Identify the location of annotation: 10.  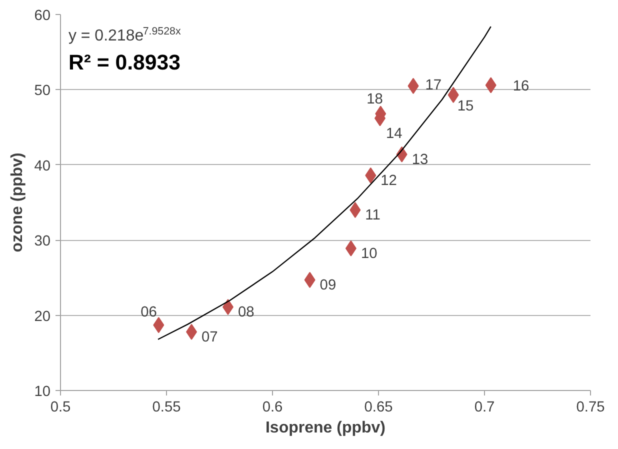
(369, 254).